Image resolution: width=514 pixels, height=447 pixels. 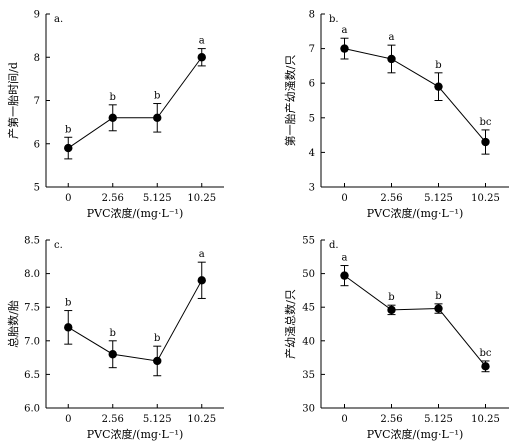 What do you see at coordinates (32, 409) in the screenshot?
I see `y-tick-label: 6.0` at bounding box center [32, 409].